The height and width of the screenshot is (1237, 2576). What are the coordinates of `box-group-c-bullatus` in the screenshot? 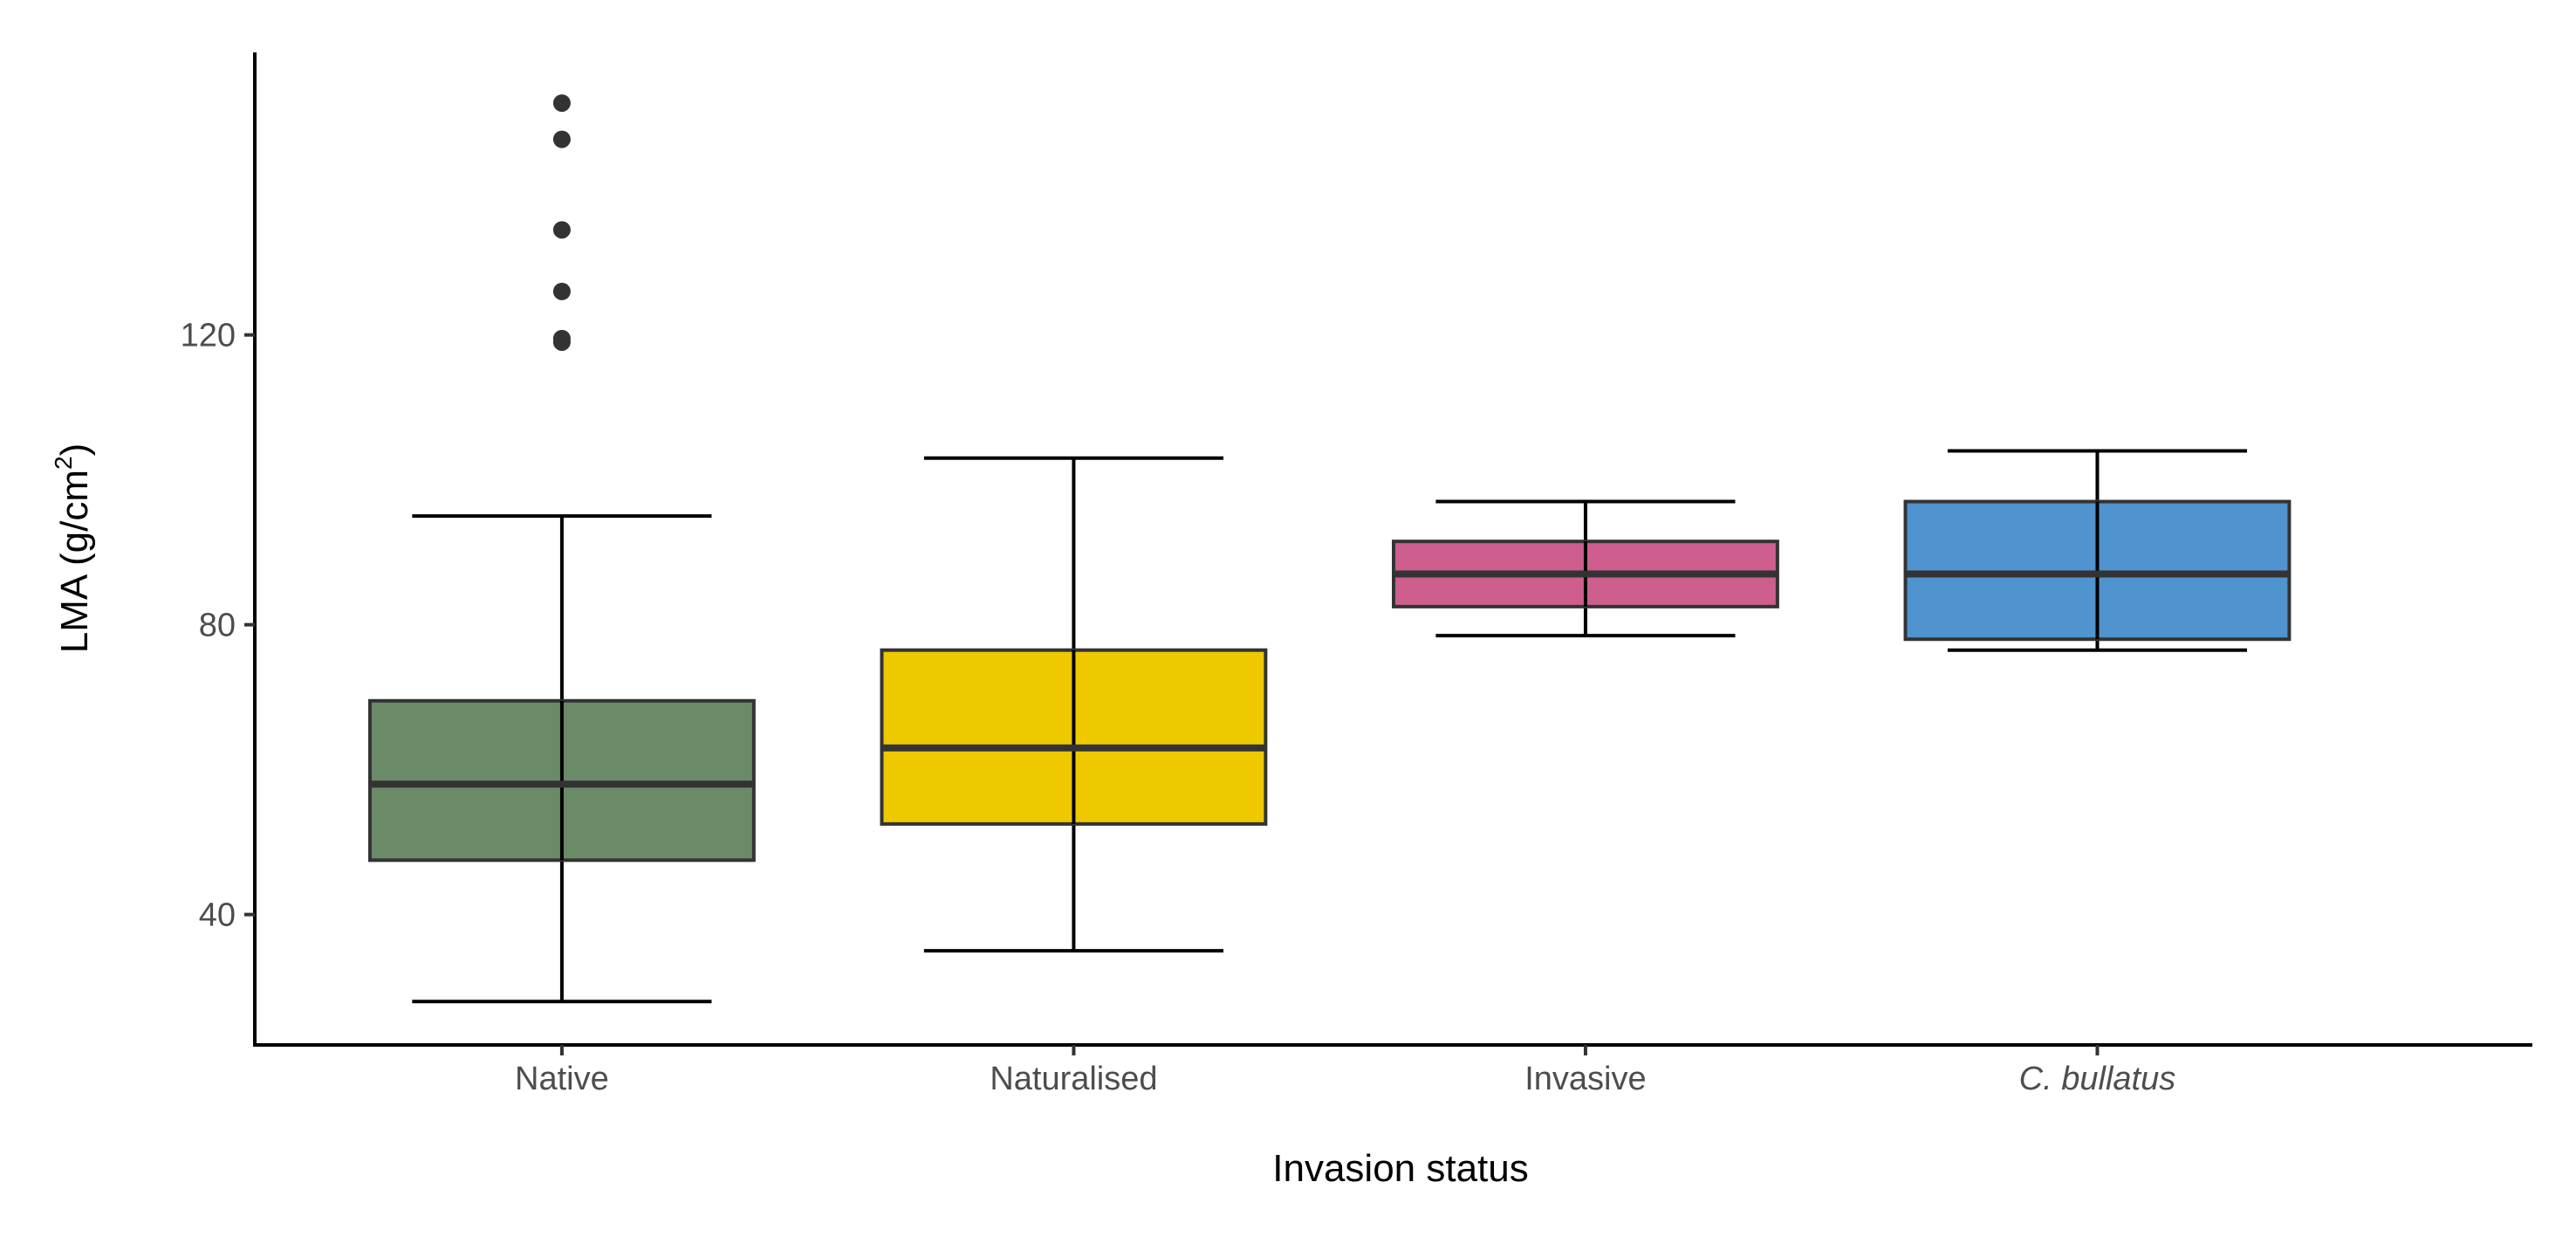 It's located at (2098, 550).